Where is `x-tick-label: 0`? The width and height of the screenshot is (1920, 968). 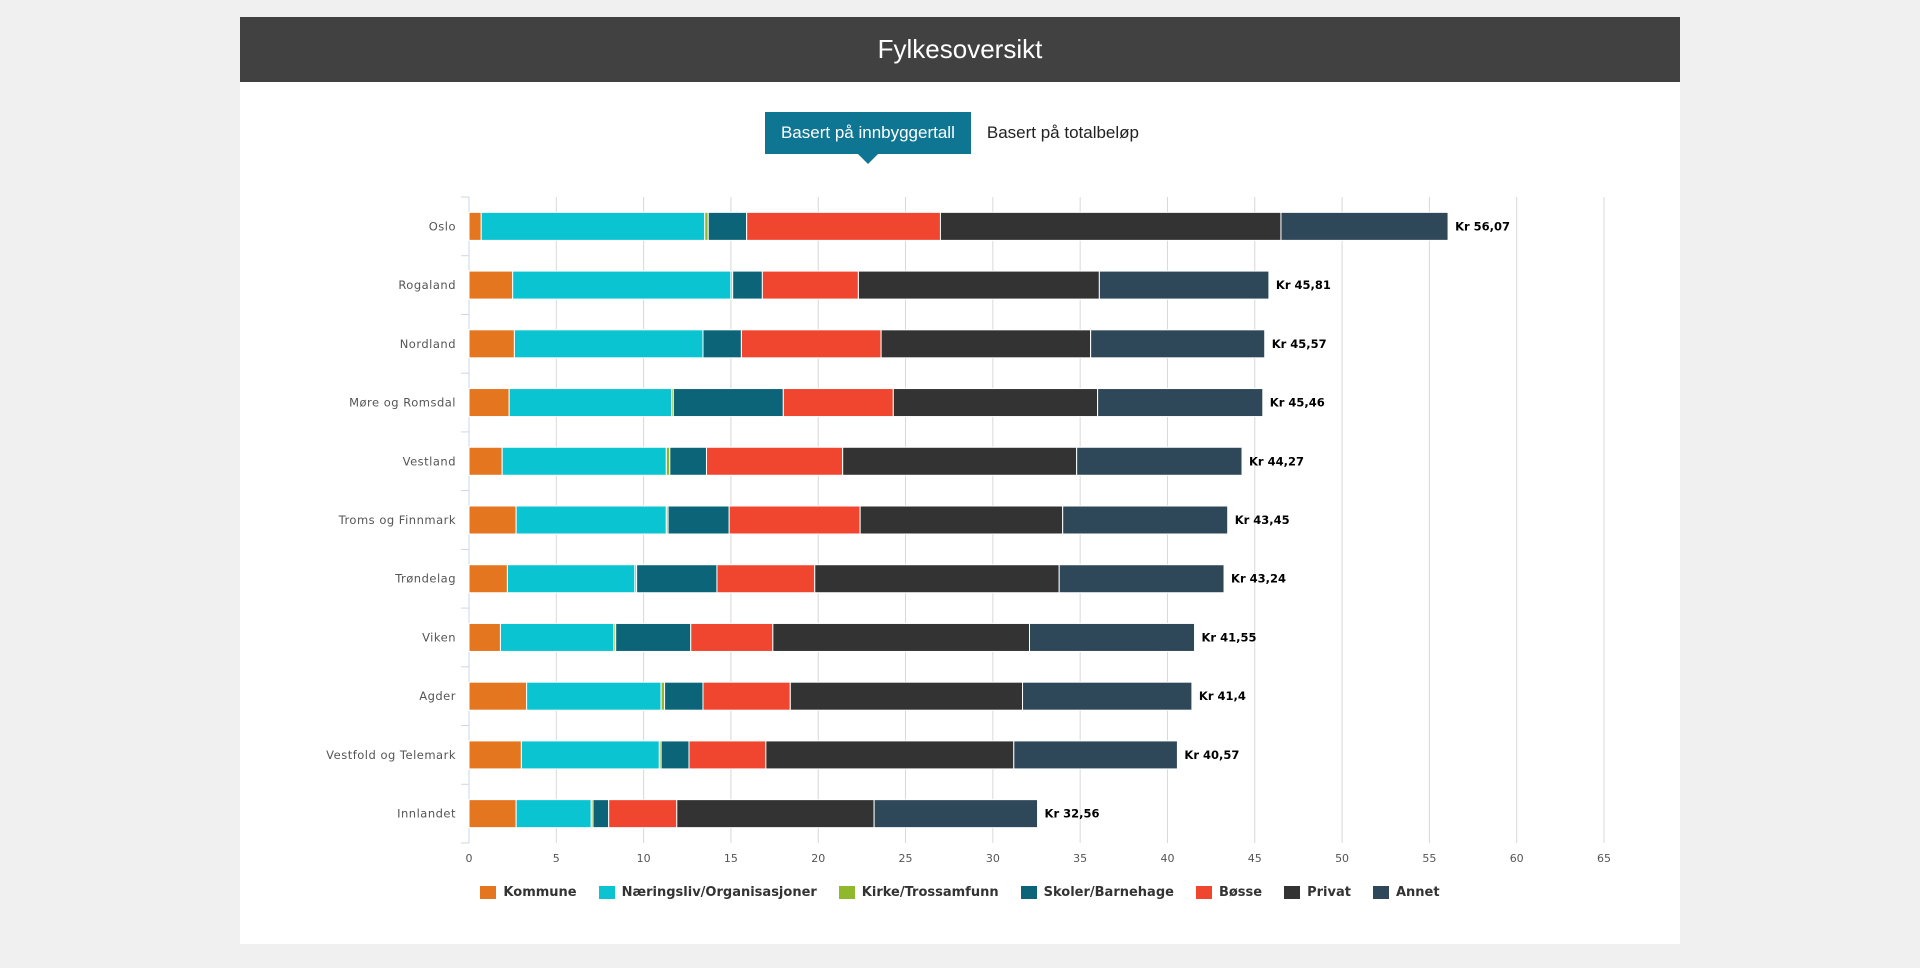 x-tick-label: 0 is located at coordinates (469, 858).